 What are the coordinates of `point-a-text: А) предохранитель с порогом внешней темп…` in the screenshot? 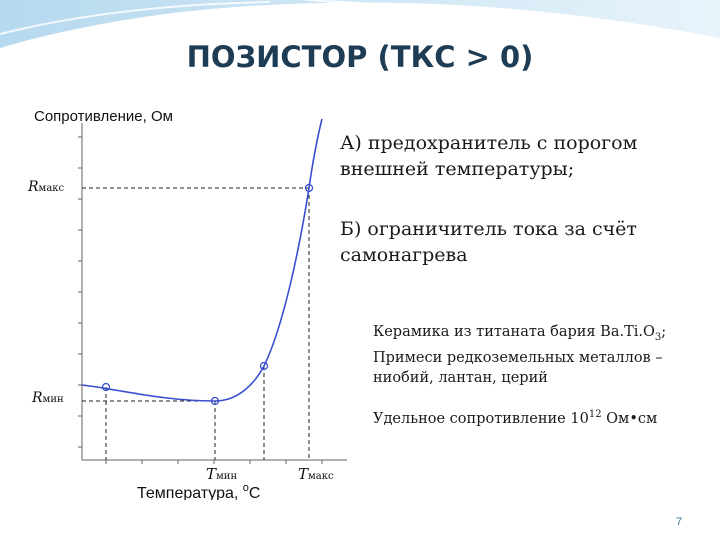 It's located at (489, 156).